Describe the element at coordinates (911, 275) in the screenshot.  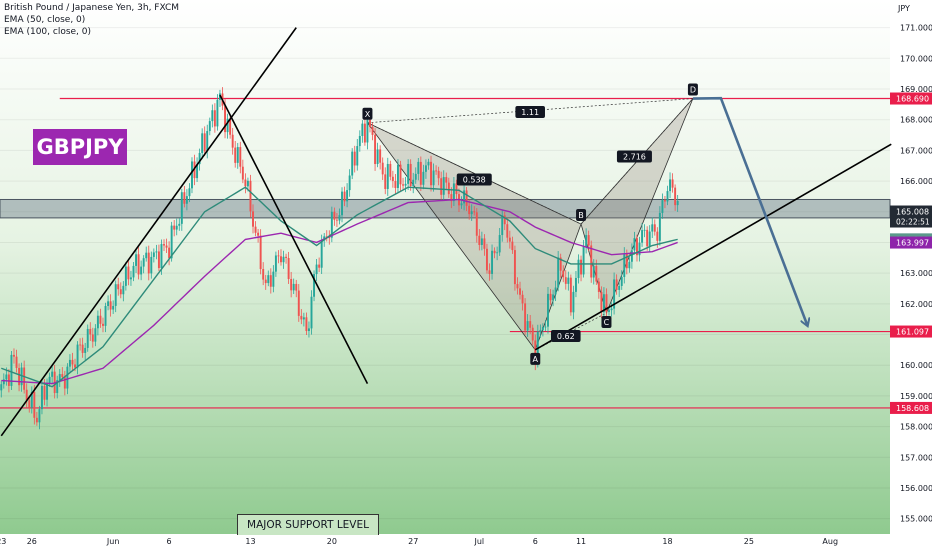
I see `price-axis` at that location.